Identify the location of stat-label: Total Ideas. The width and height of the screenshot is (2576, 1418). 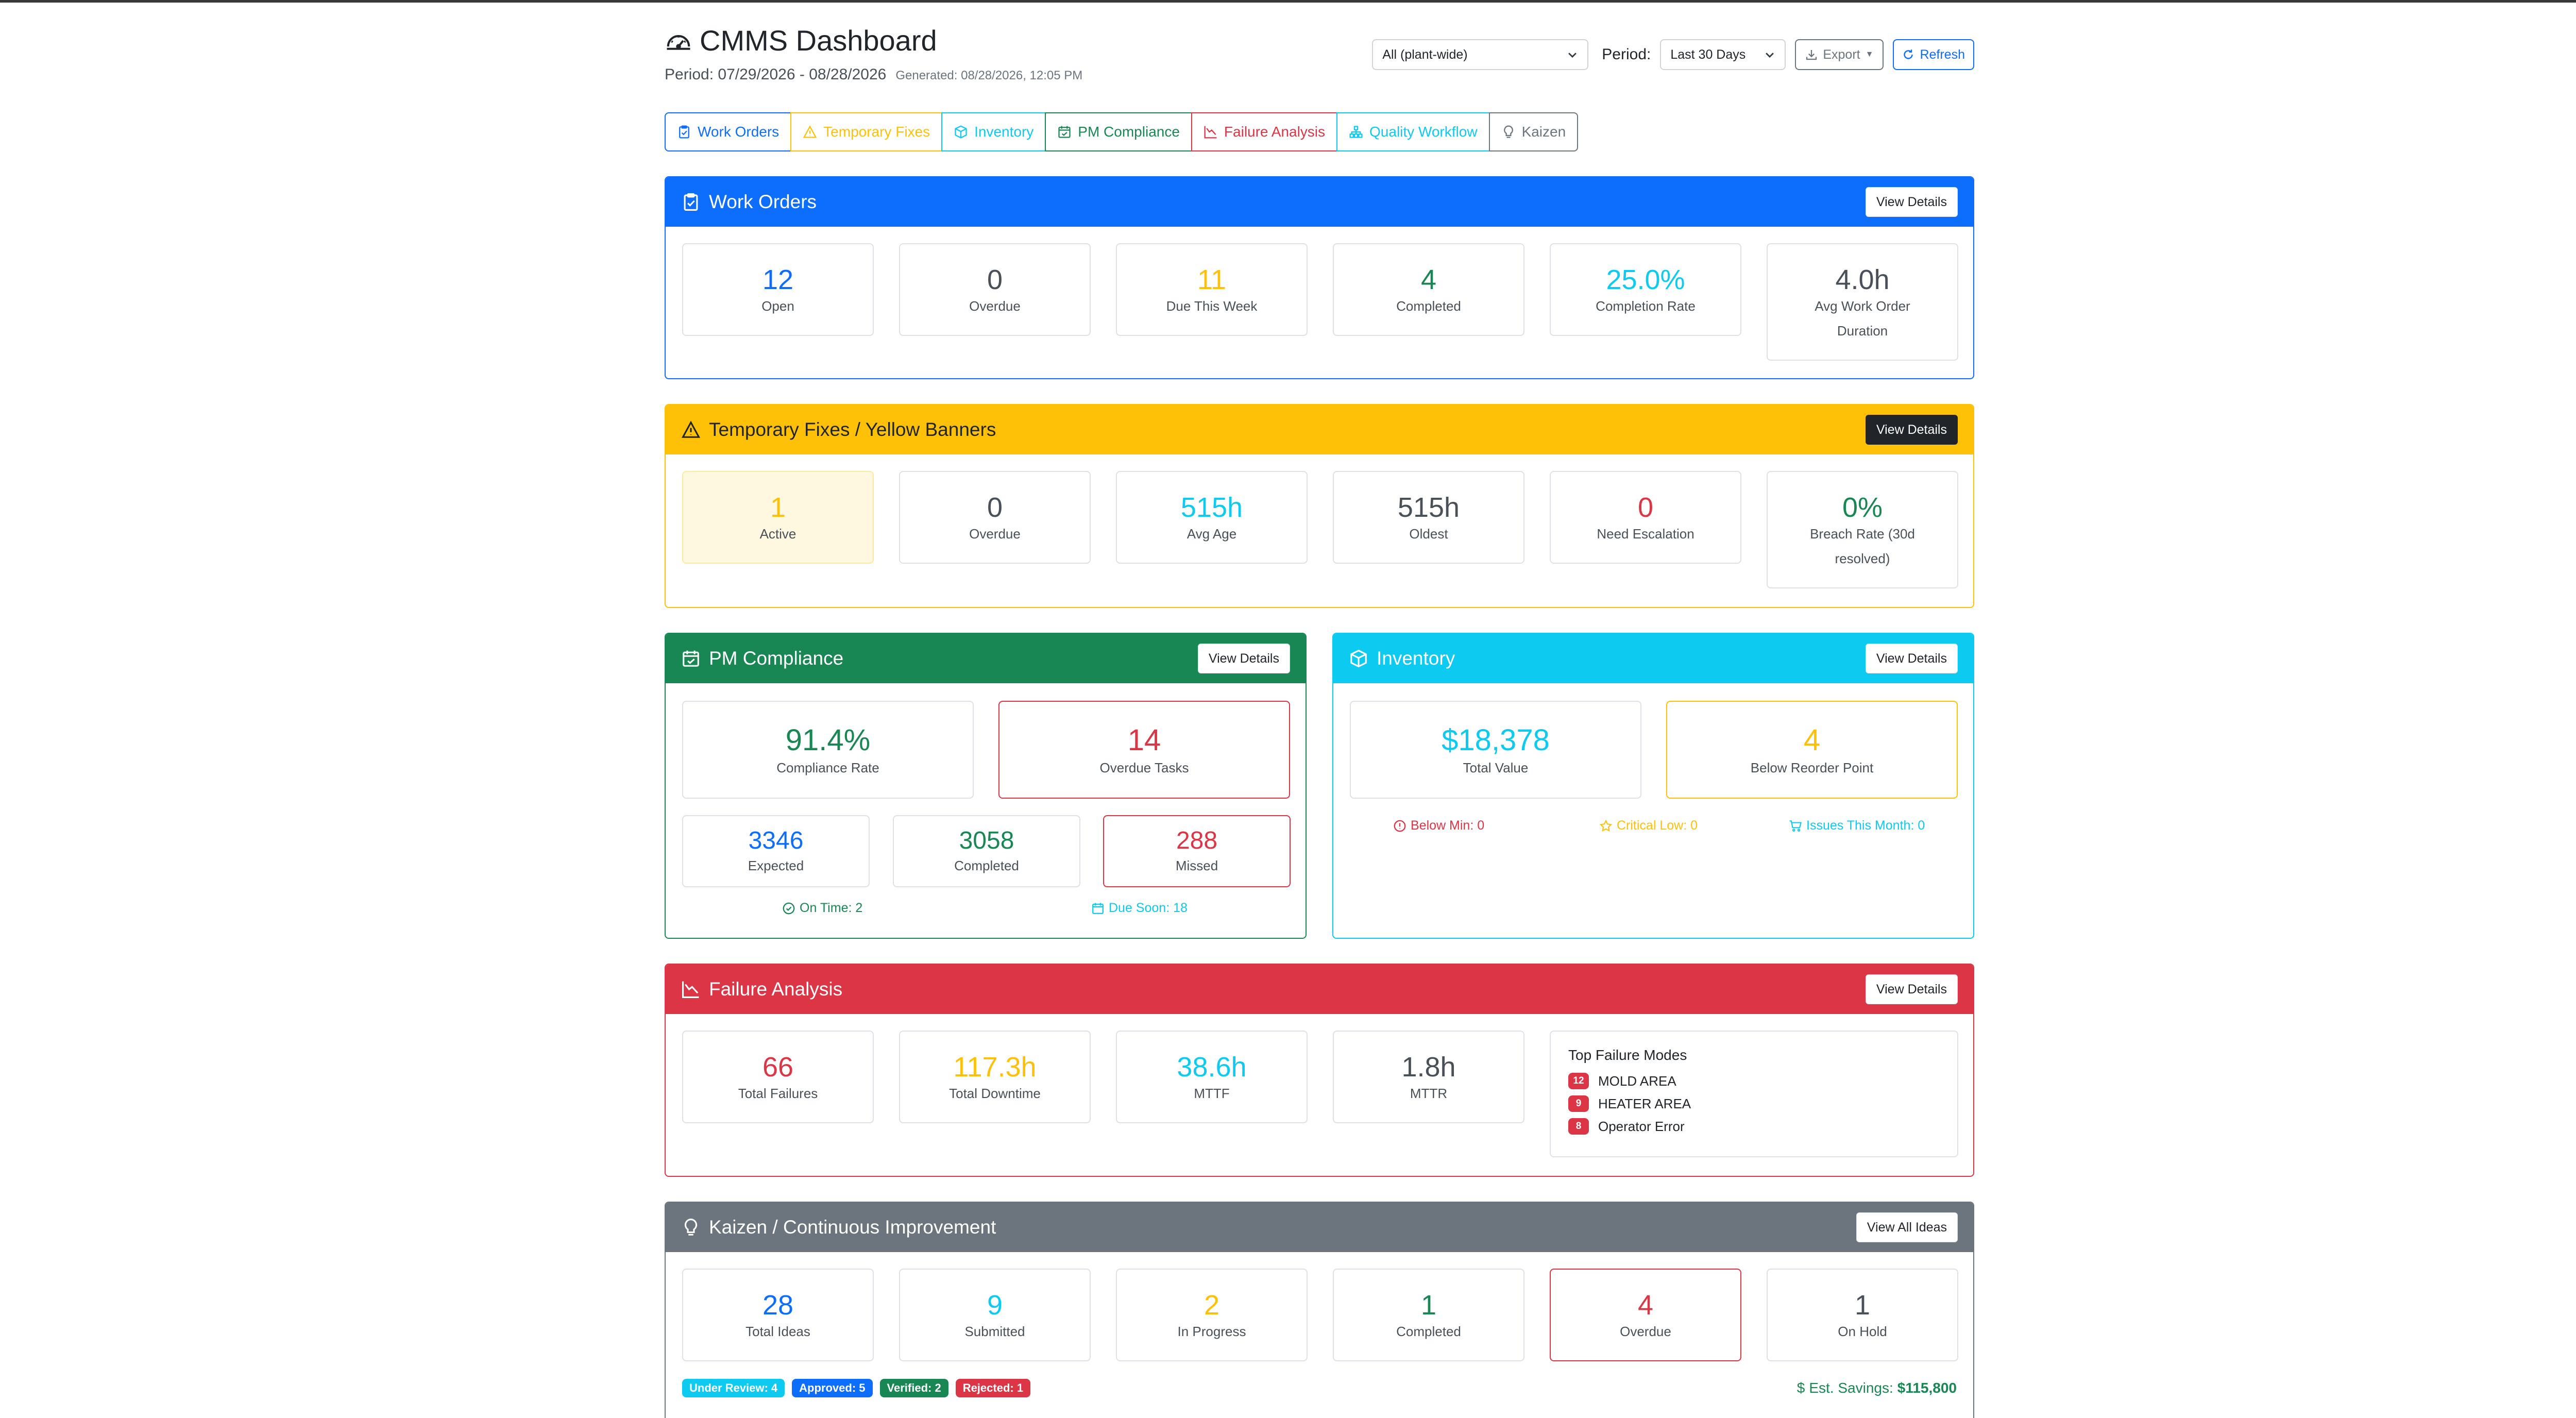
(777, 1331).